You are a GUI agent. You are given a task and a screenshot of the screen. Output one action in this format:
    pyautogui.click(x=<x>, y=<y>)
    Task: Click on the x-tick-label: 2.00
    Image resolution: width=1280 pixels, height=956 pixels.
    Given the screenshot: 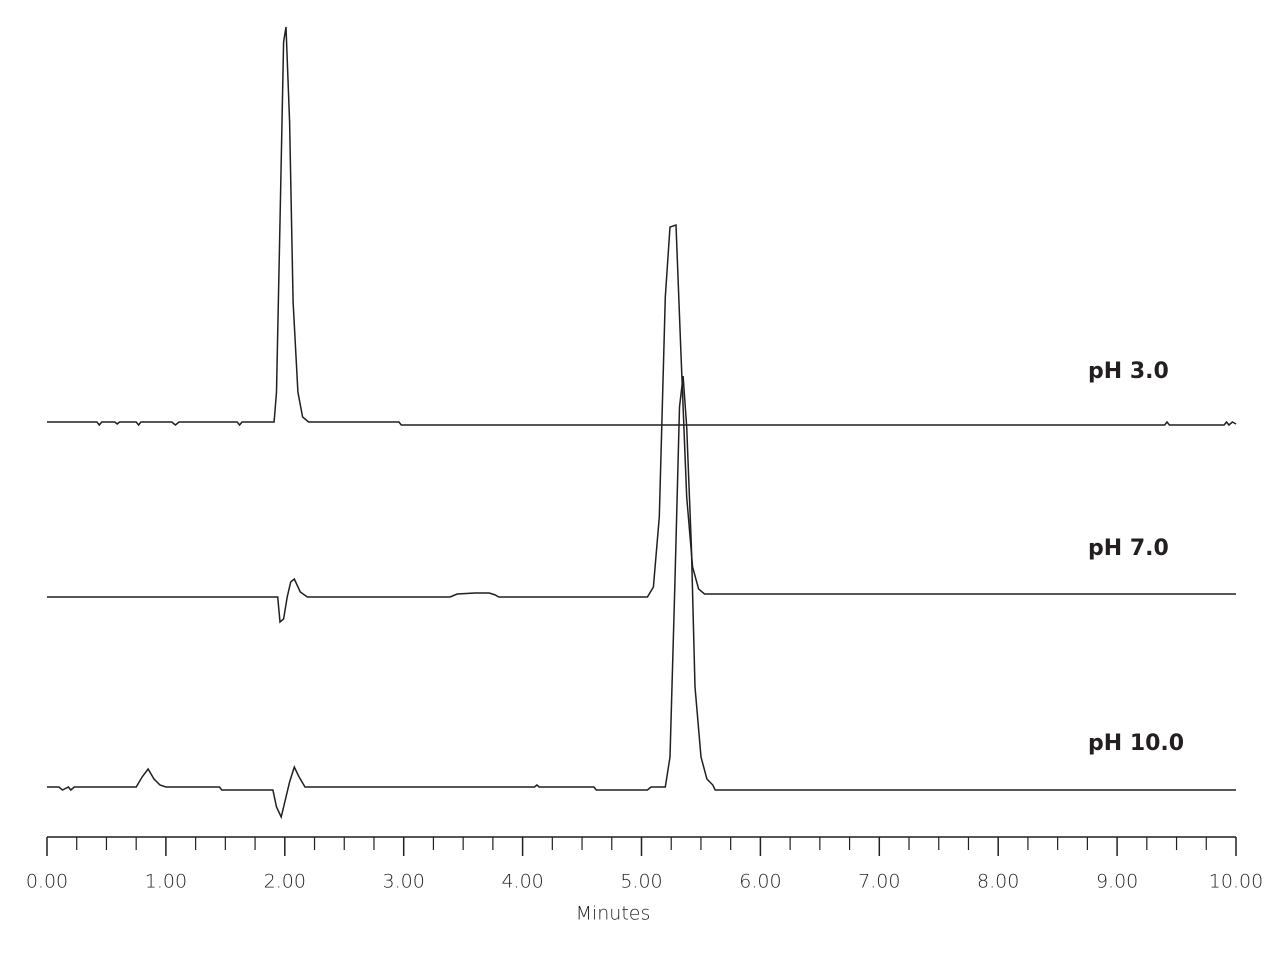 What is the action you would take?
    pyautogui.click(x=285, y=882)
    